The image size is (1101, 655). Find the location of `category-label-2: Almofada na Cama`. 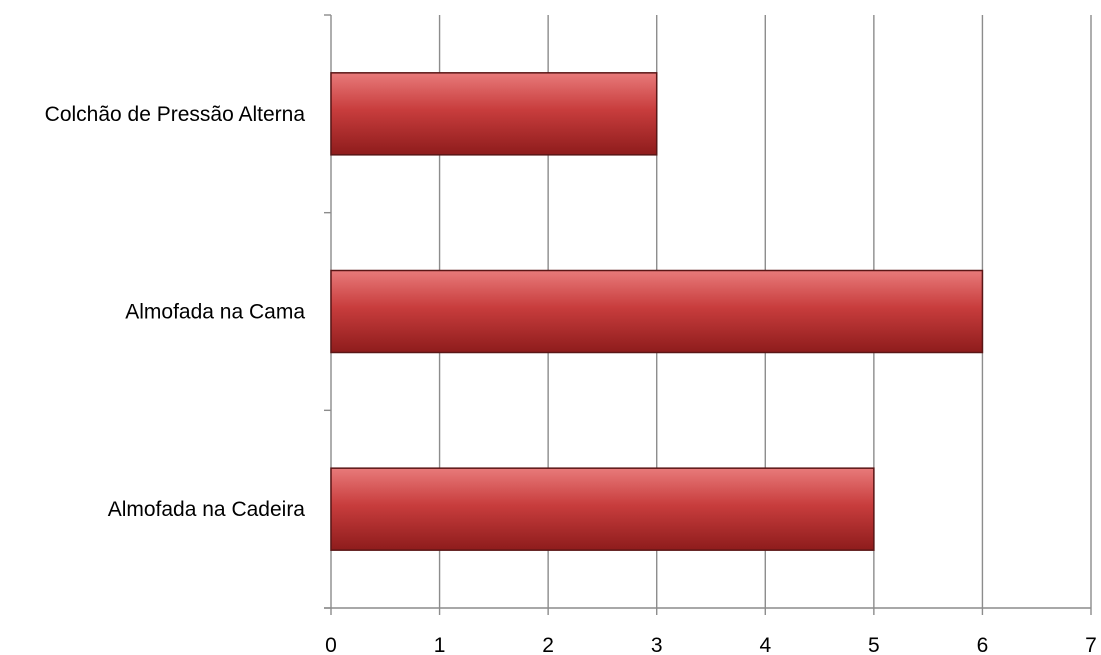

category-label-2: Almofada na Cama is located at coordinates (215, 312).